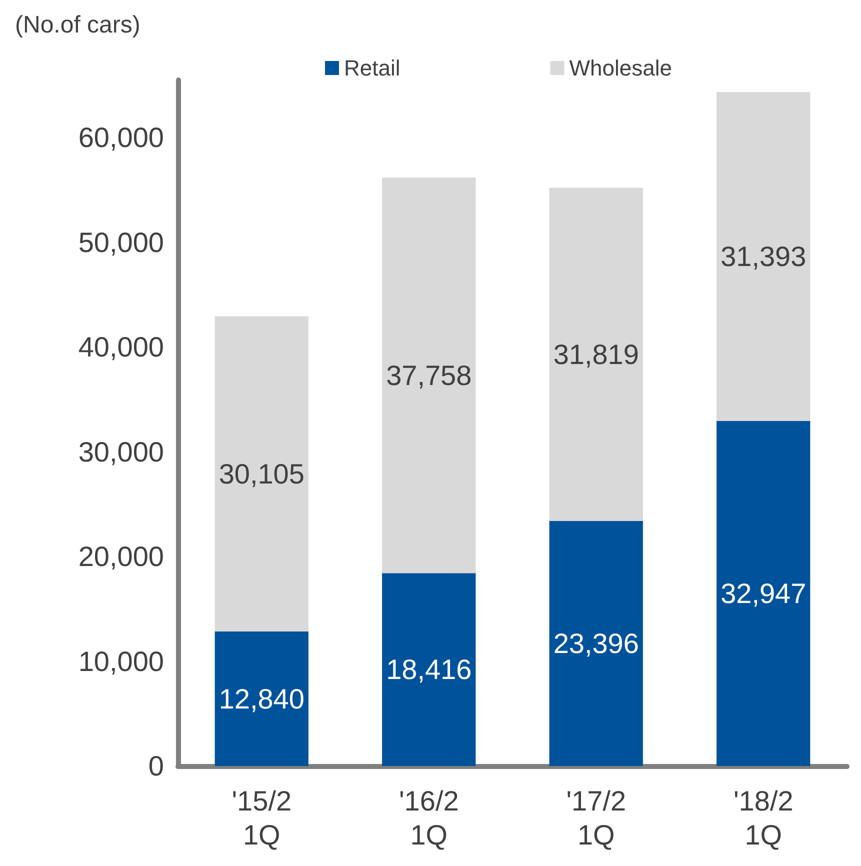 The height and width of the screenshot is (866, 861). I want to click on y-tick-label: 0, so click(156, 766).